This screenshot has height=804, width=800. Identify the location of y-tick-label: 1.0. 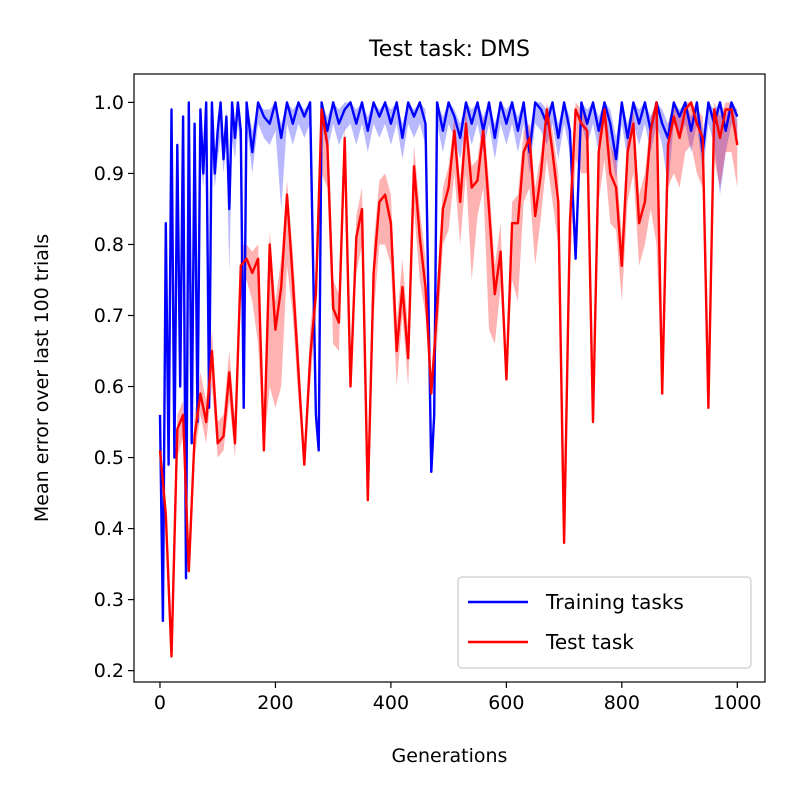
(109, 103).